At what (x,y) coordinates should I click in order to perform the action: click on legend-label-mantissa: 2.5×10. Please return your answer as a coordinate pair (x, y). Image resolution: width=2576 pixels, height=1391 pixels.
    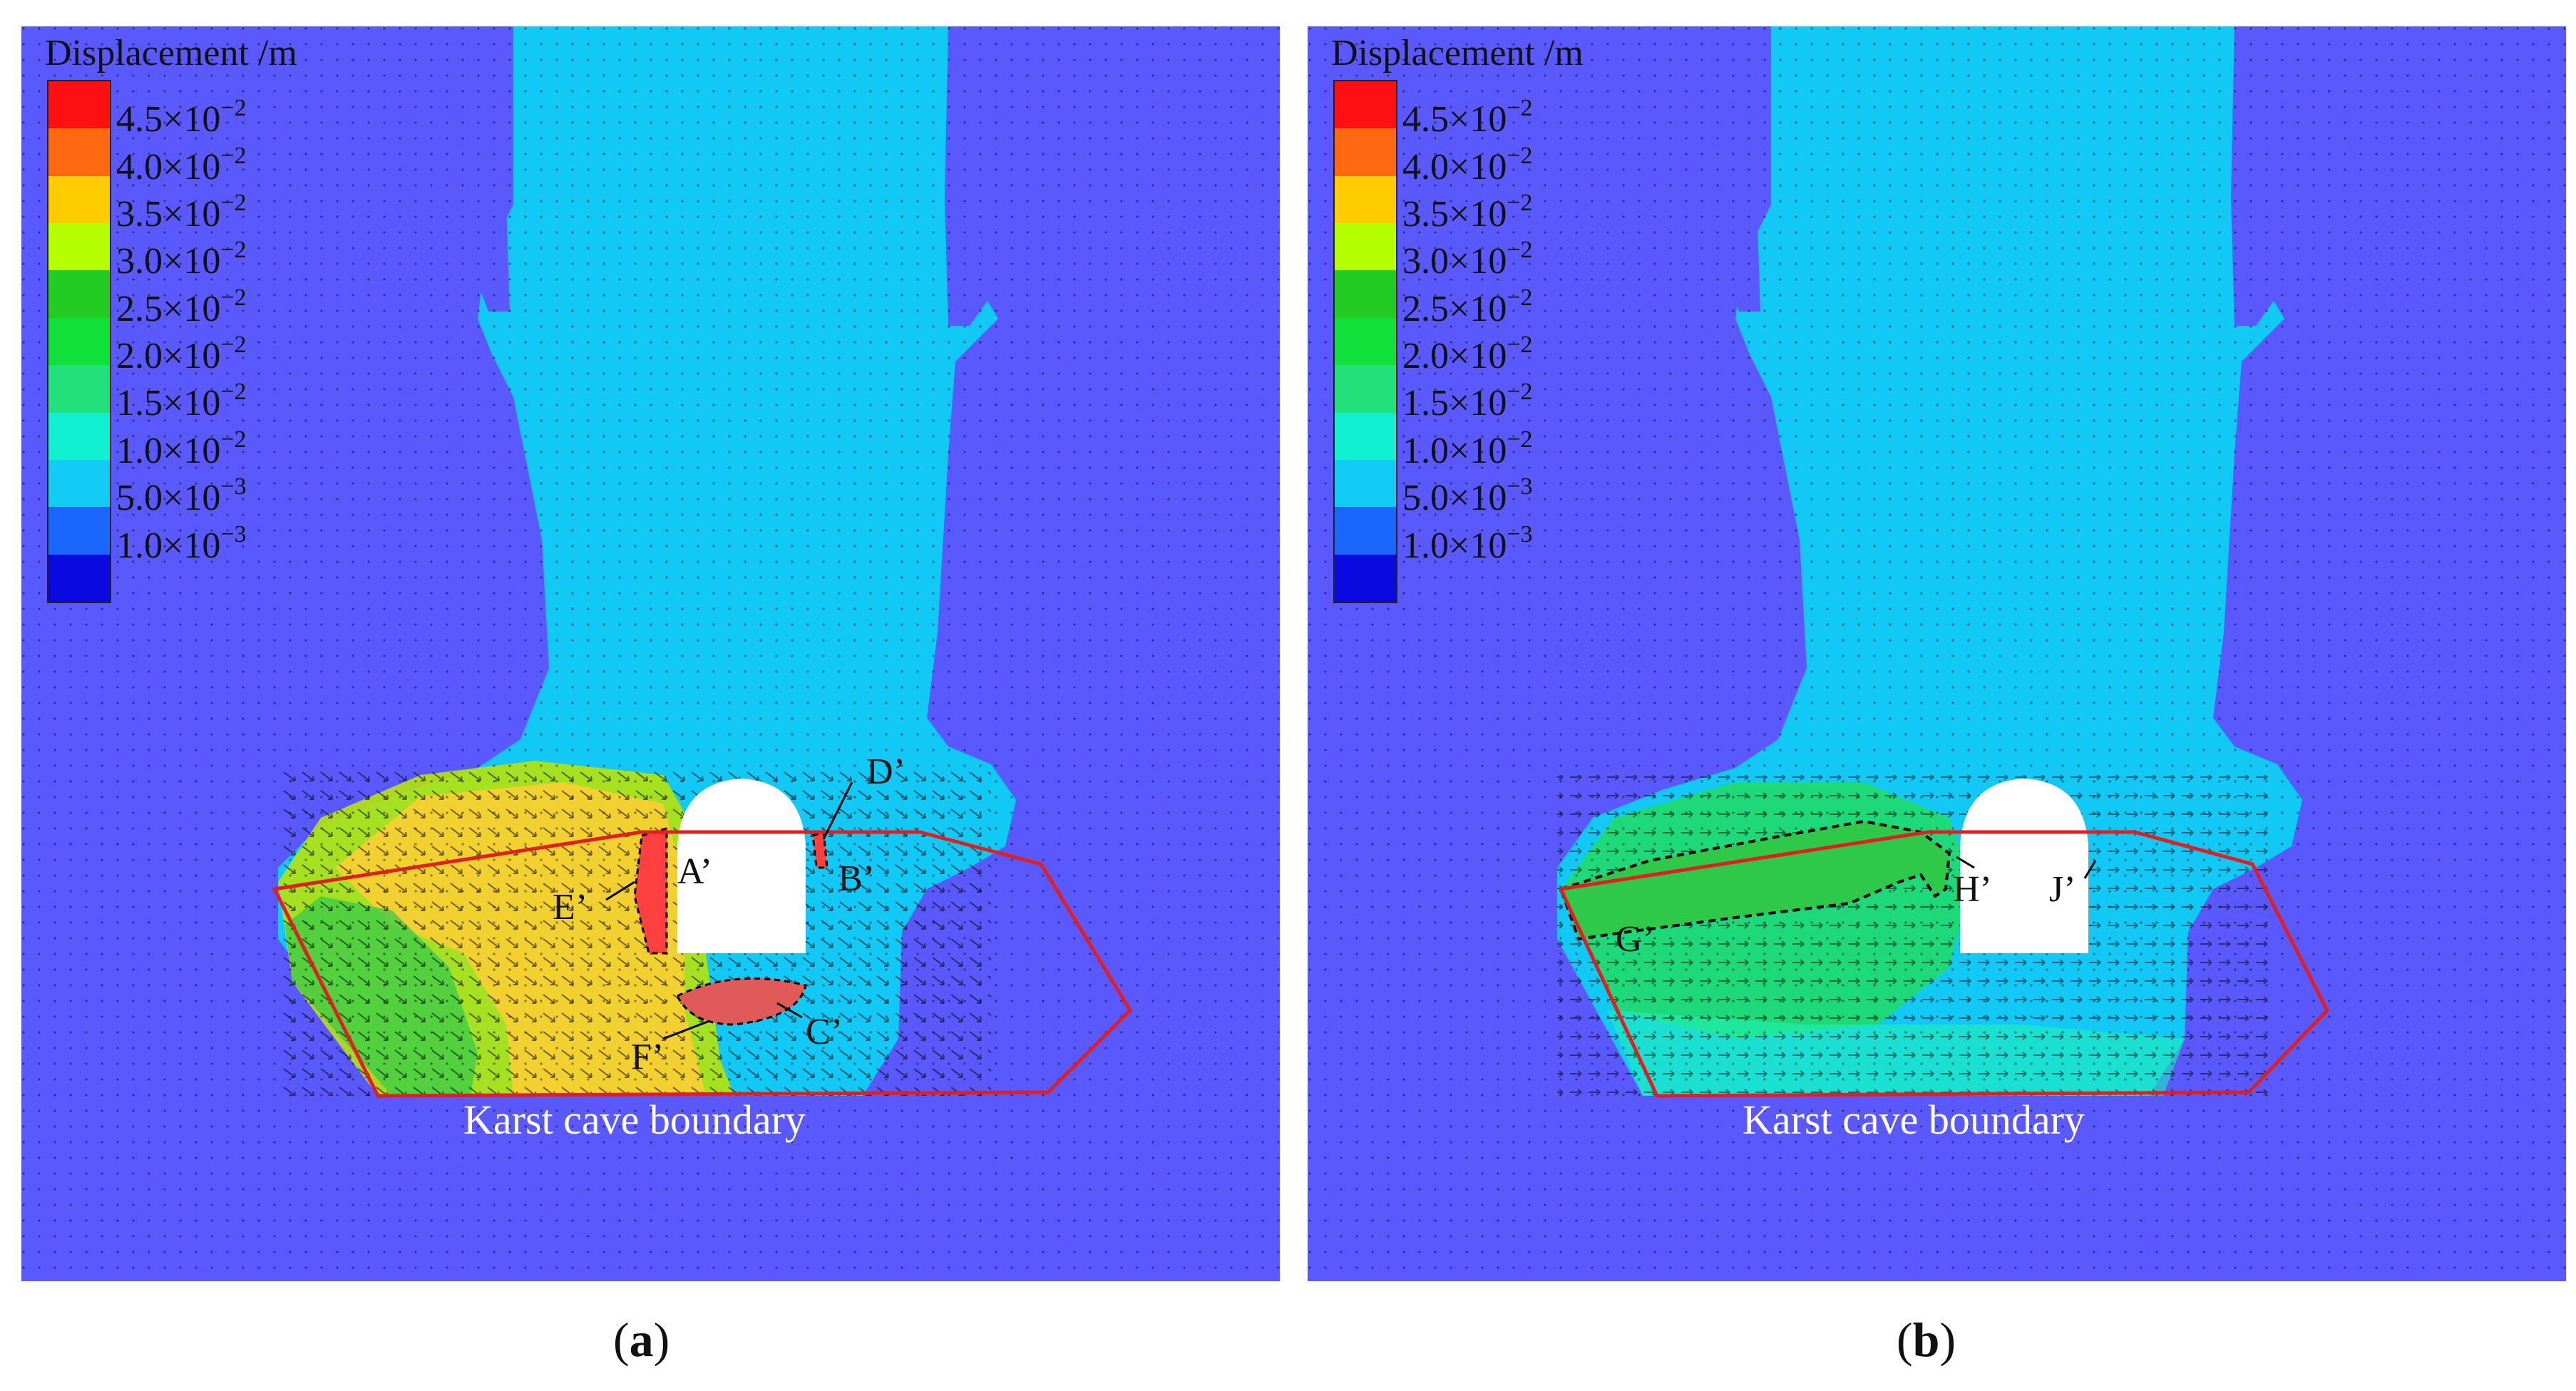
    Looking at the image, I should click on (168, 309).